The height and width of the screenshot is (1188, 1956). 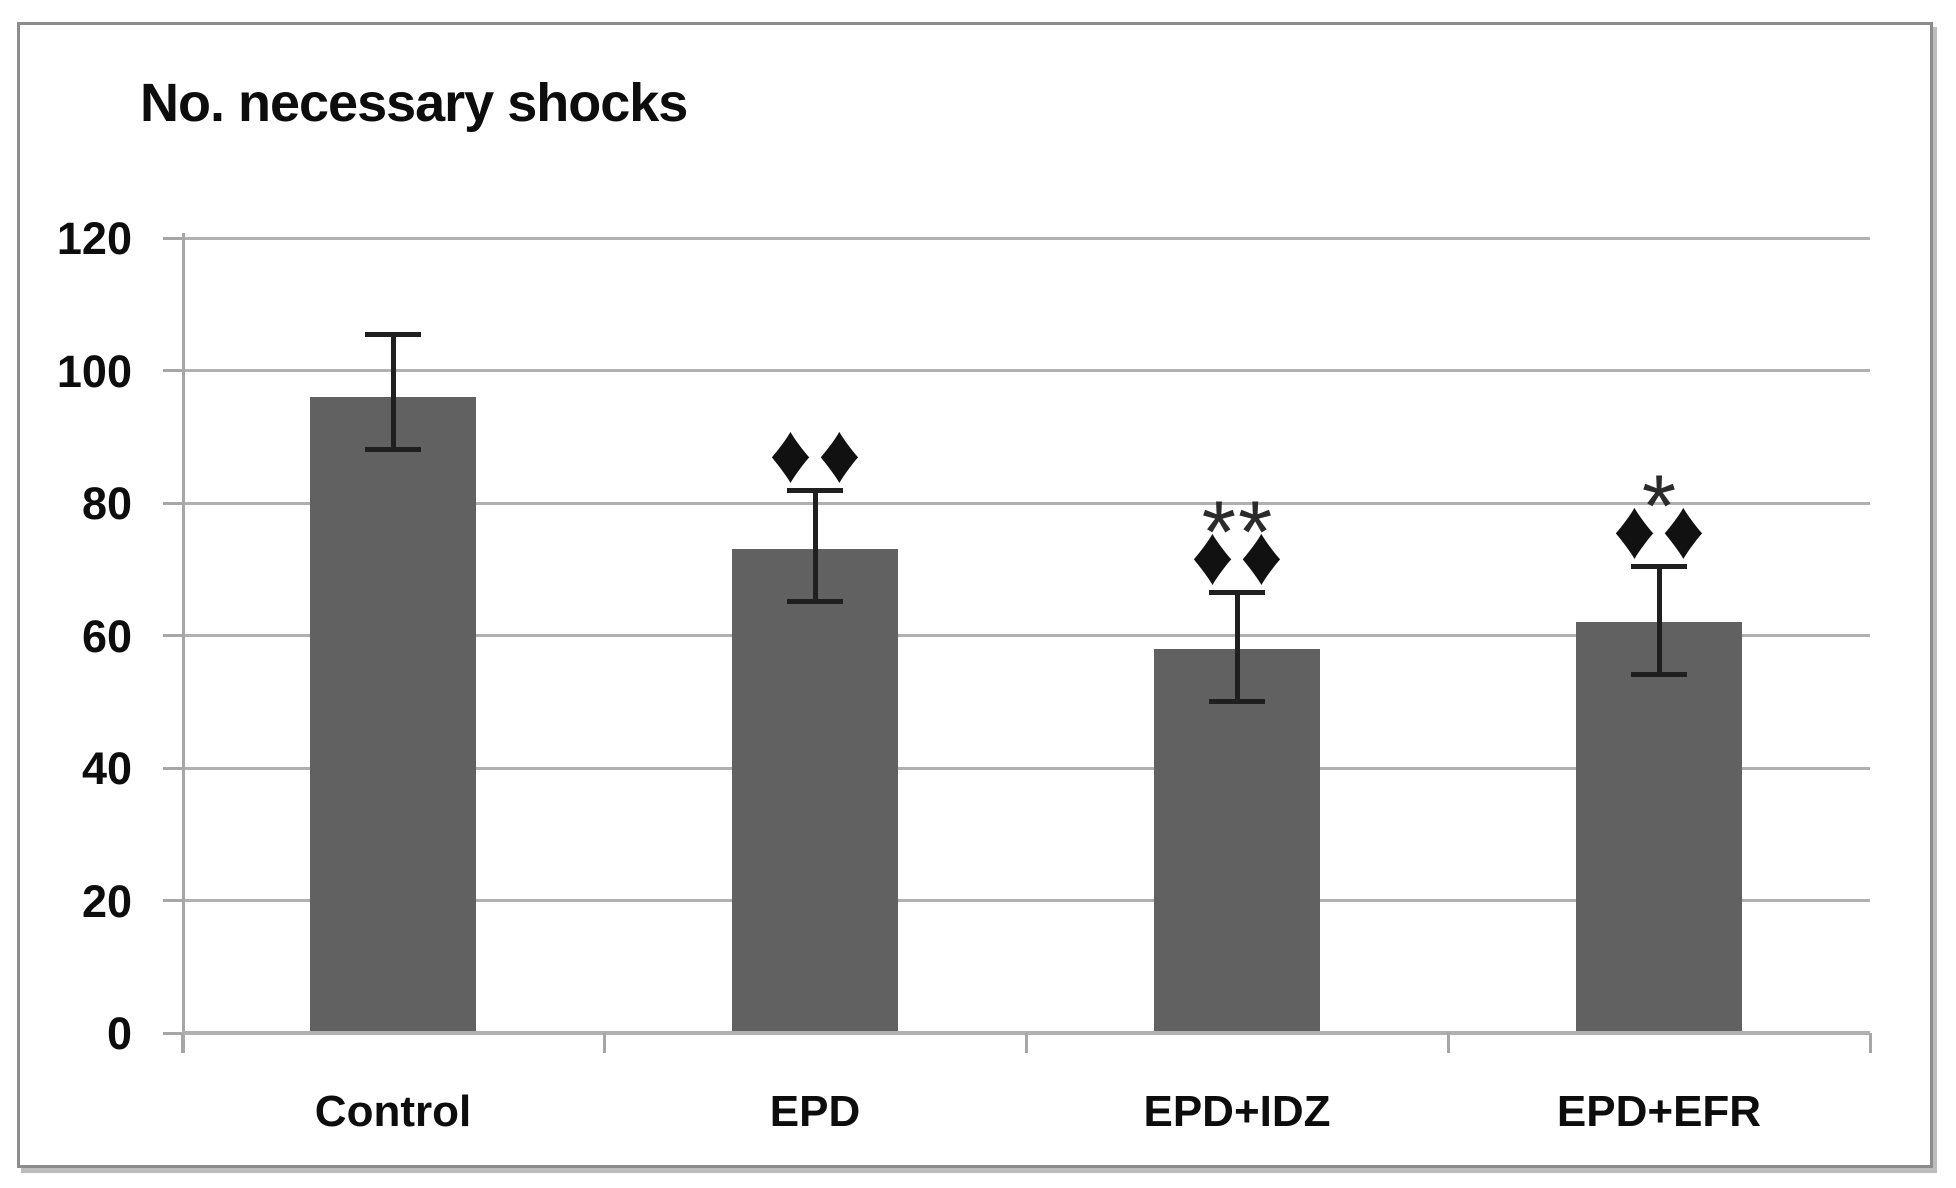 I want to click on x-axis-category-label: EPD+EFR, so click(x=1659, y=1111).